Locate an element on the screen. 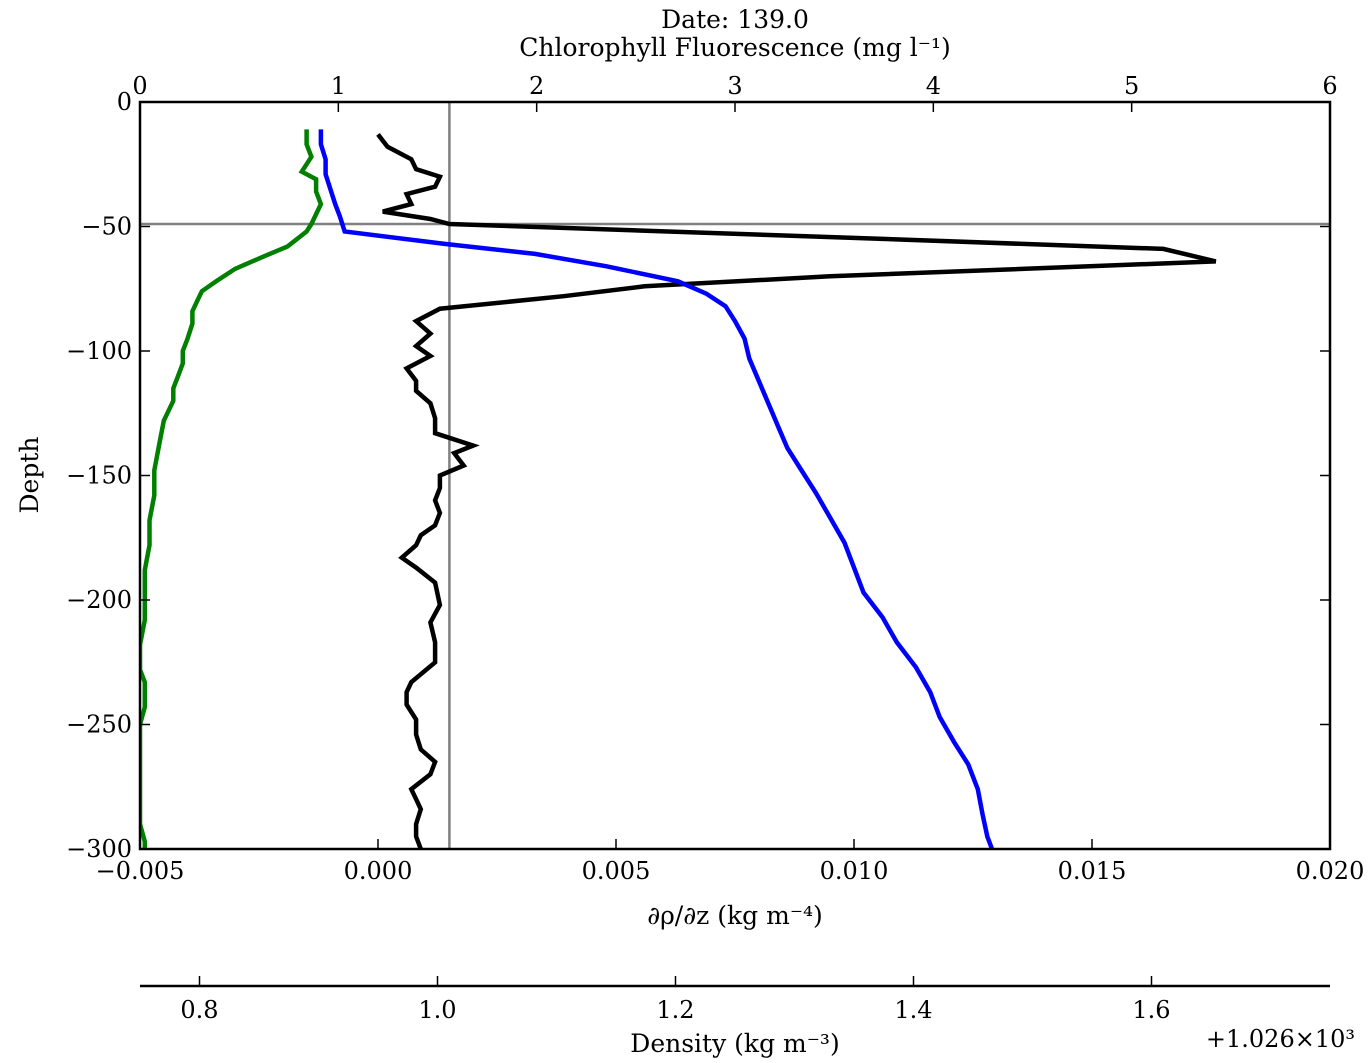  y-tick-label: −250 is located at coordinates (99, 725).